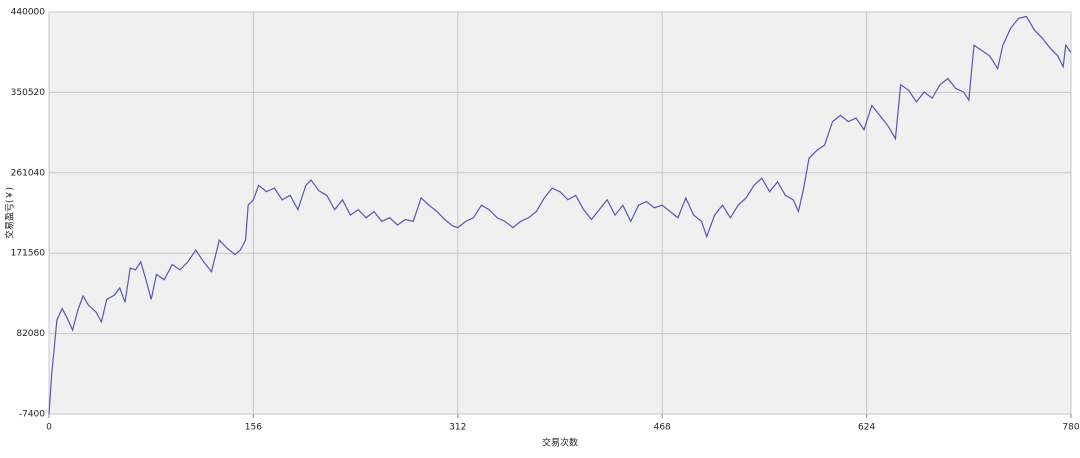  Describe the element at coordinates (28, 13) in the screenshot. I see `y-tick-label: 440000` at that location.